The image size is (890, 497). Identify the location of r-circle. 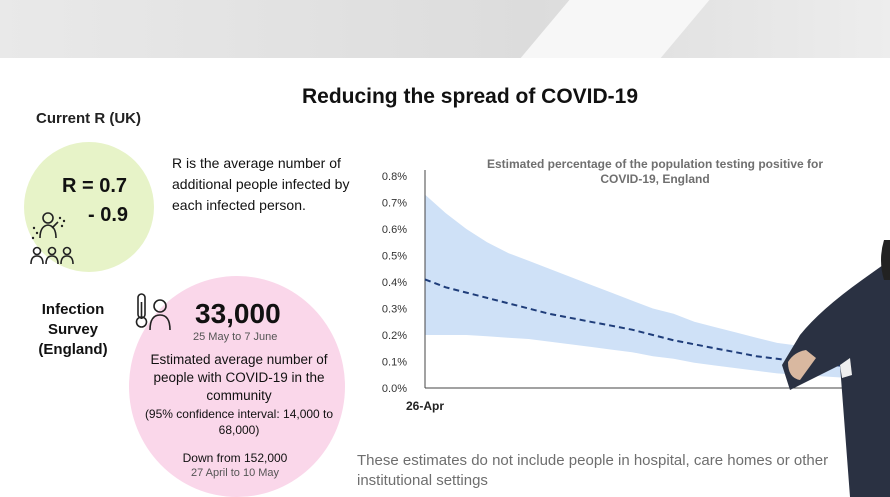
(89, 207).